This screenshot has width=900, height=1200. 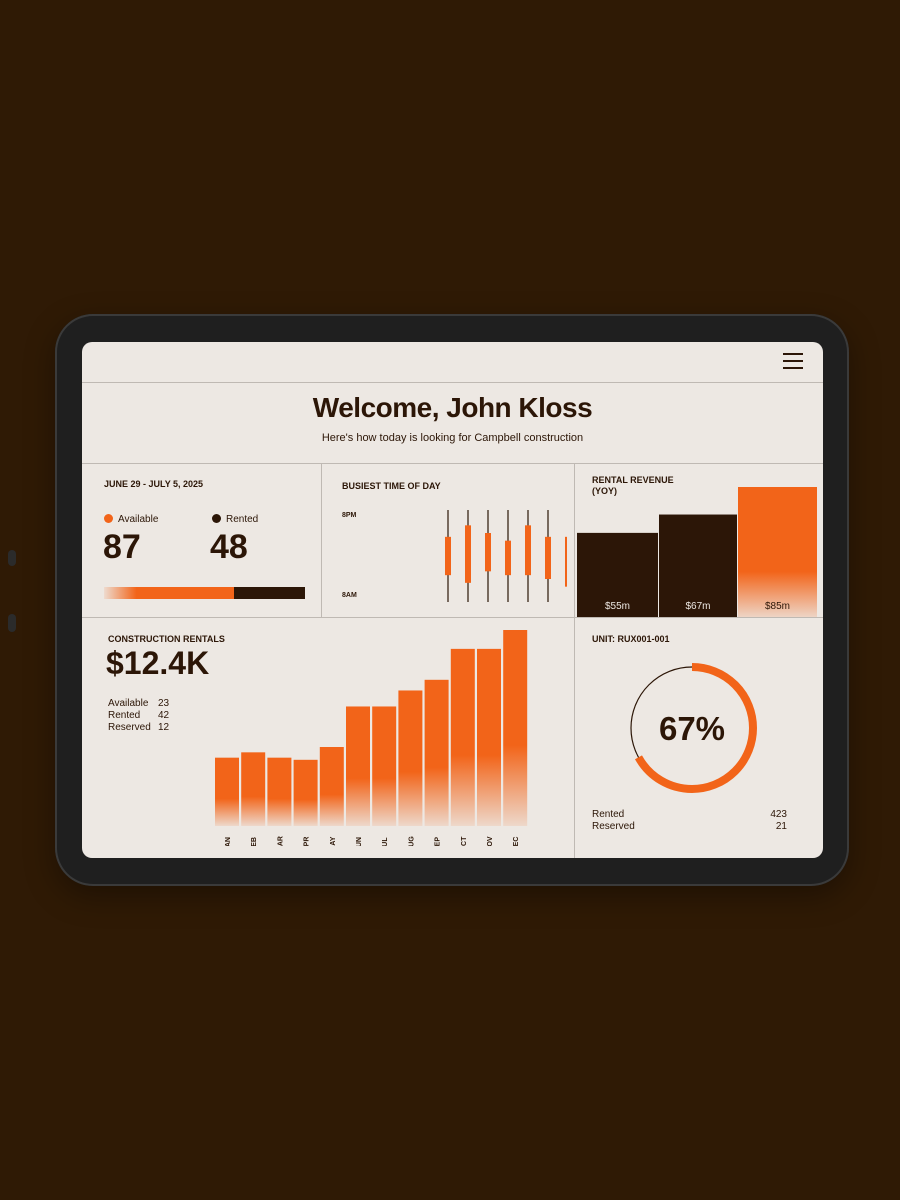 What do you see at coordinates (359, 841) in the screenshot?
I see `month-label: JUN` at bounding box center [359, 841].